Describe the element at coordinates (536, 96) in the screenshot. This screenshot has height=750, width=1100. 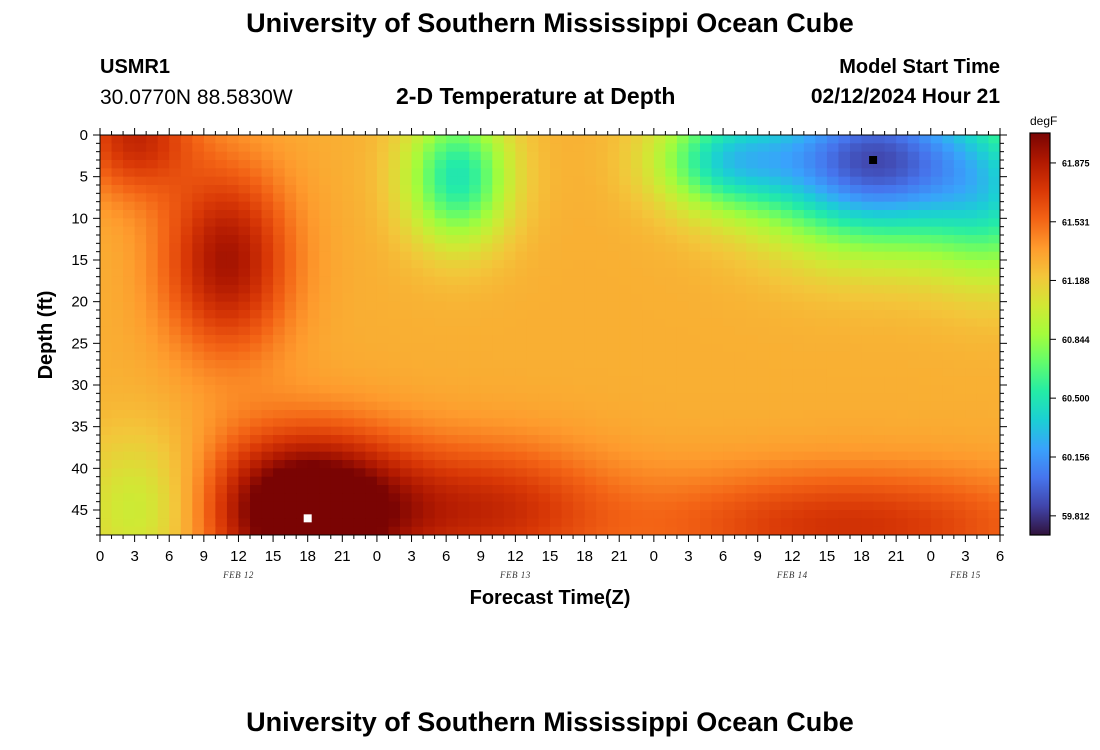
I see `plot-title: 2-D Temperature at Depth` at that location.